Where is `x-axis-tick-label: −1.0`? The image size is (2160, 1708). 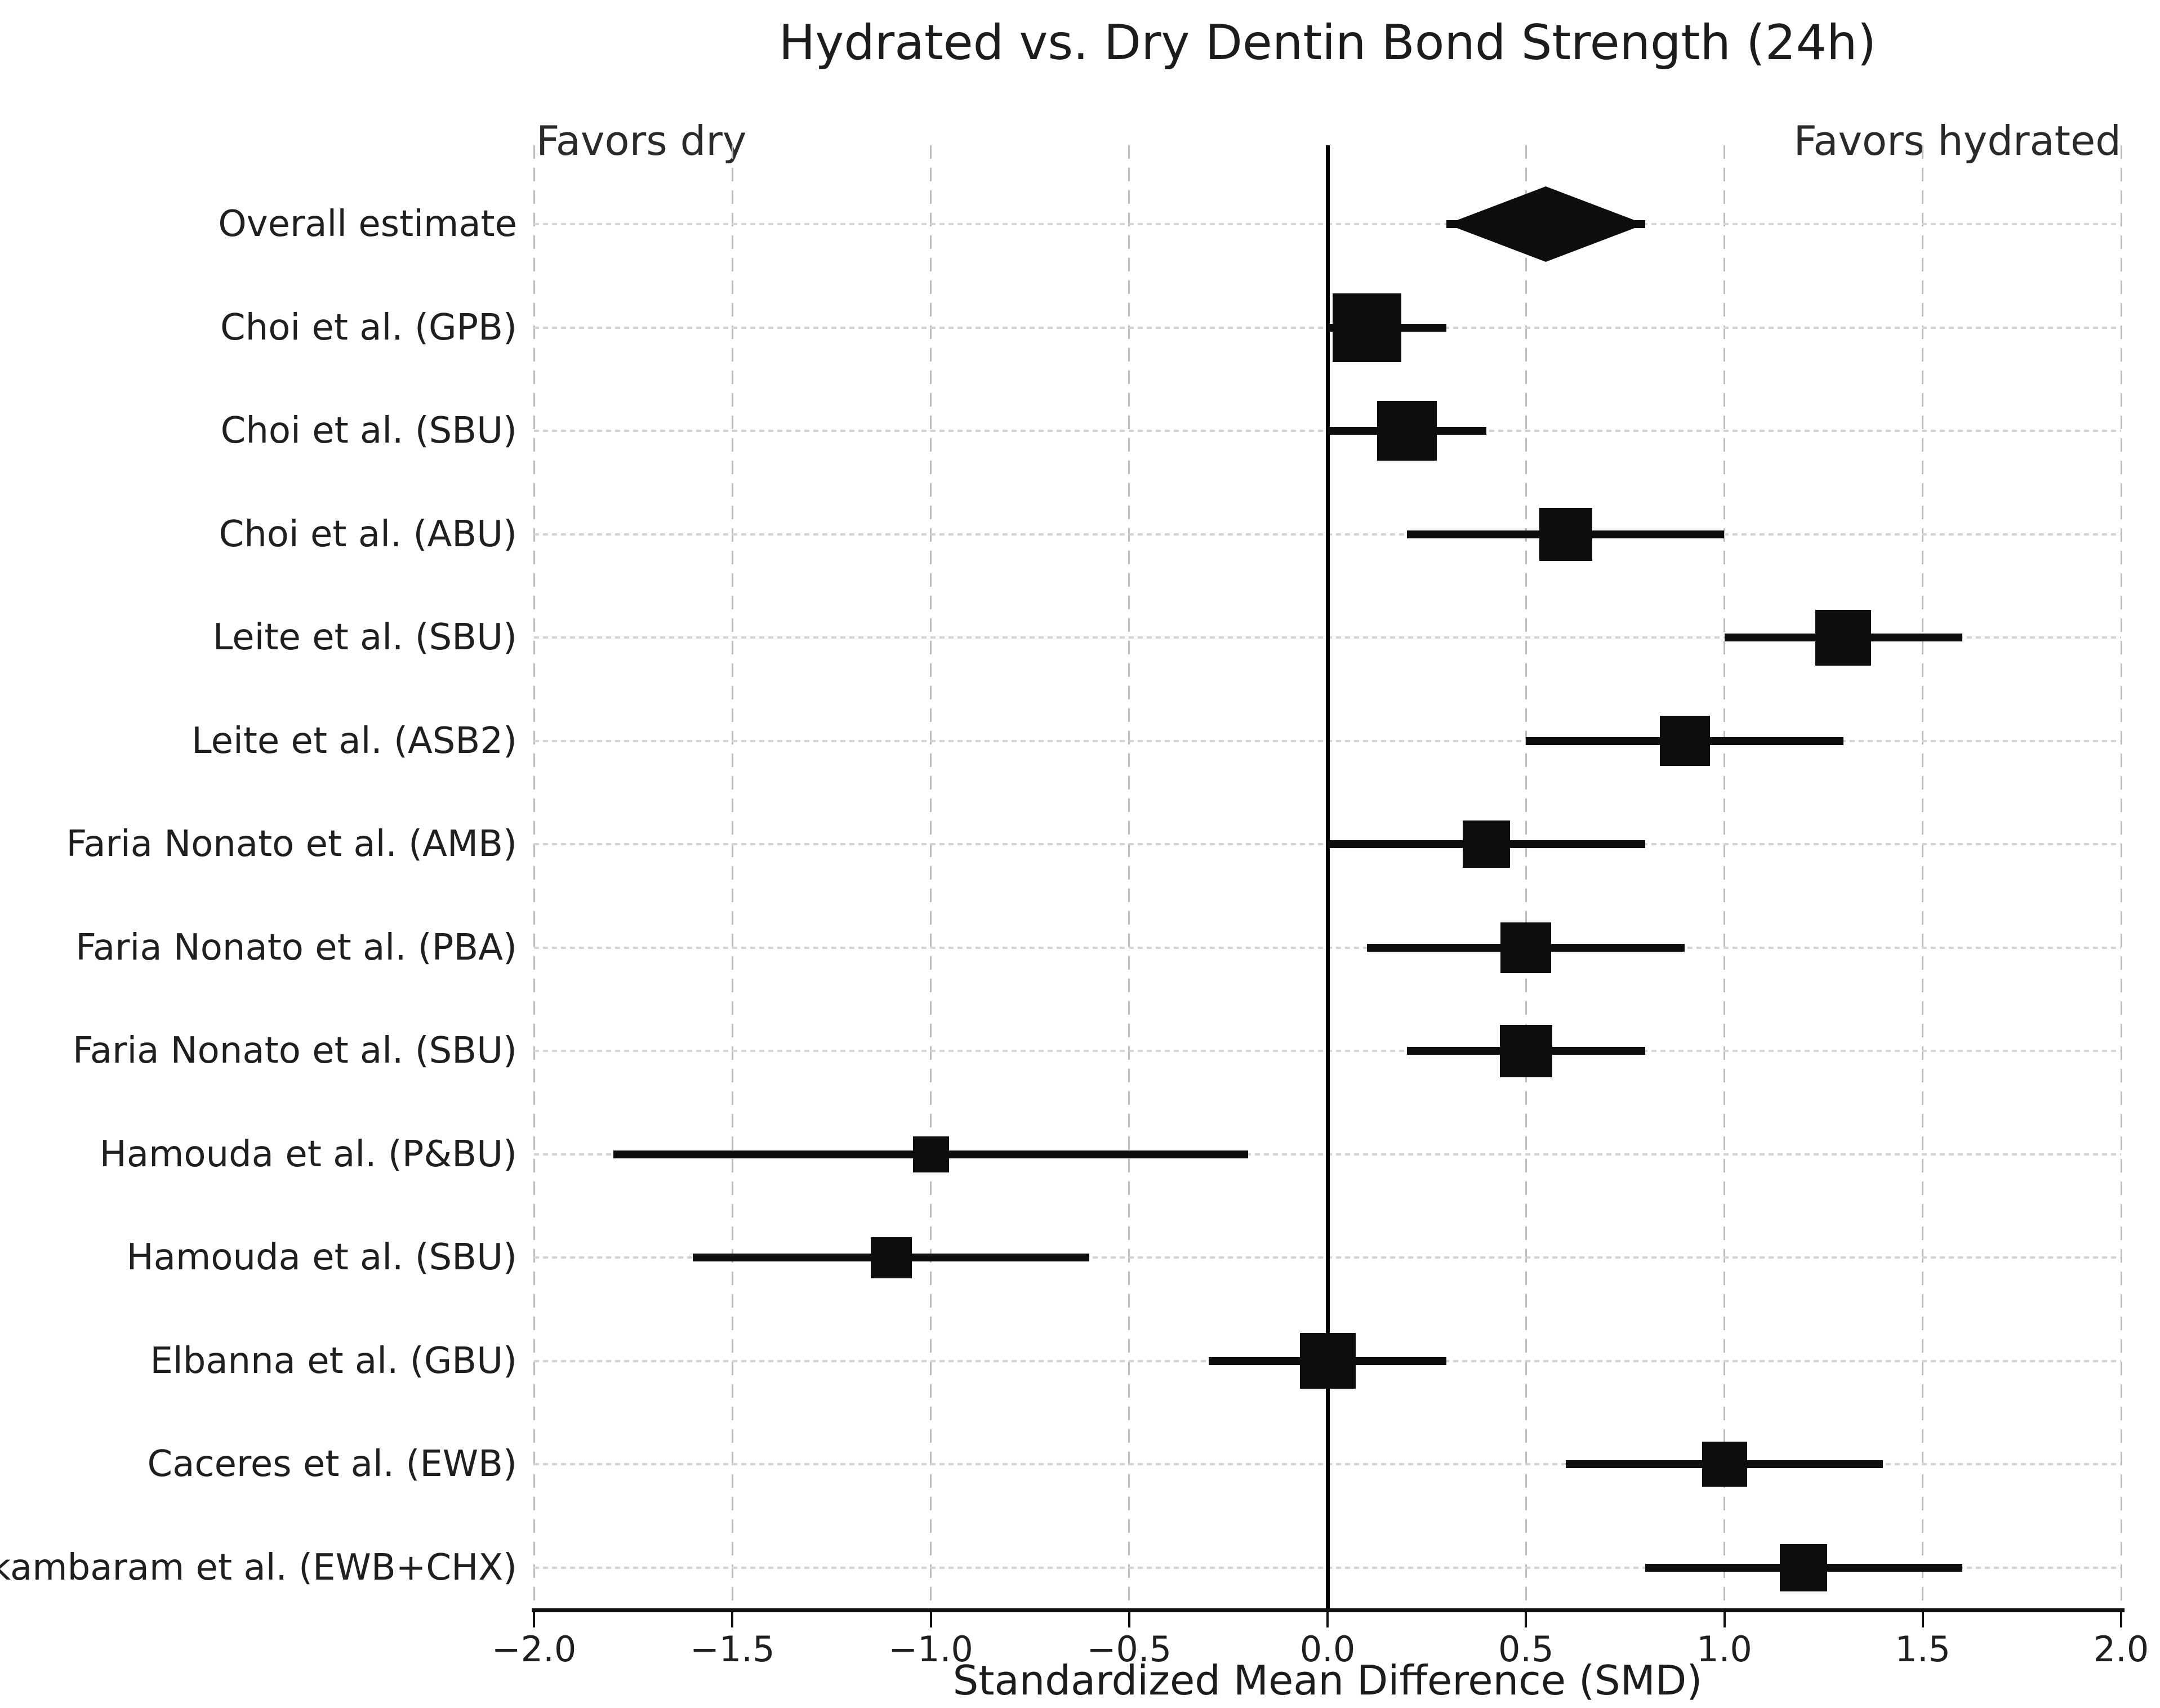 x-axis-tick-label: −1.0 is located at coordinates (930, 1649).